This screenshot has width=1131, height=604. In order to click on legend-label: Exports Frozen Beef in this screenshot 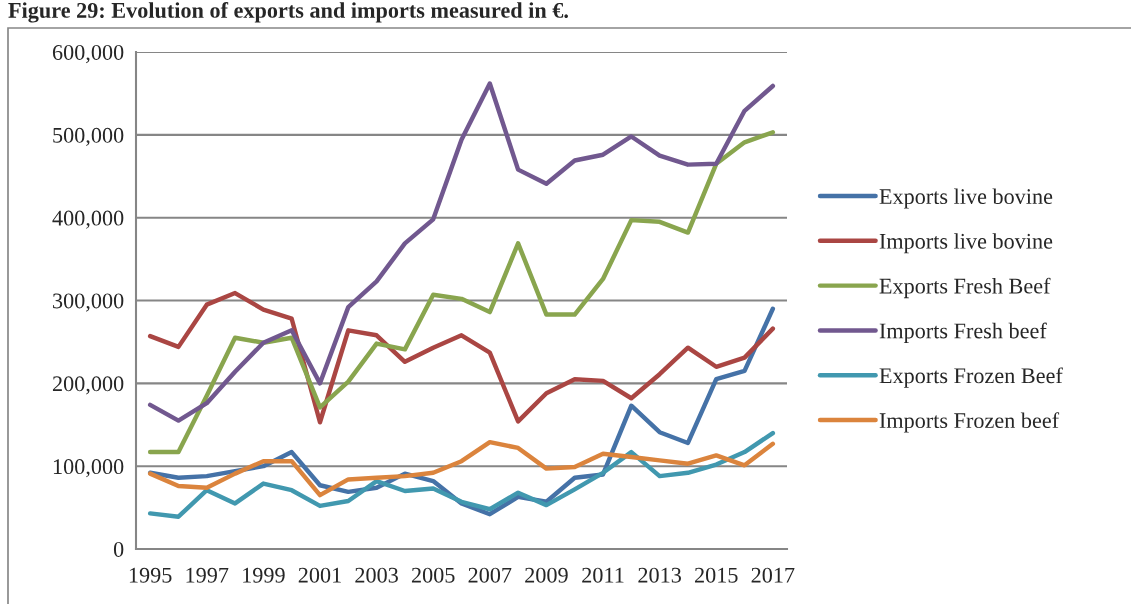, I will do `click(971, 377)`.